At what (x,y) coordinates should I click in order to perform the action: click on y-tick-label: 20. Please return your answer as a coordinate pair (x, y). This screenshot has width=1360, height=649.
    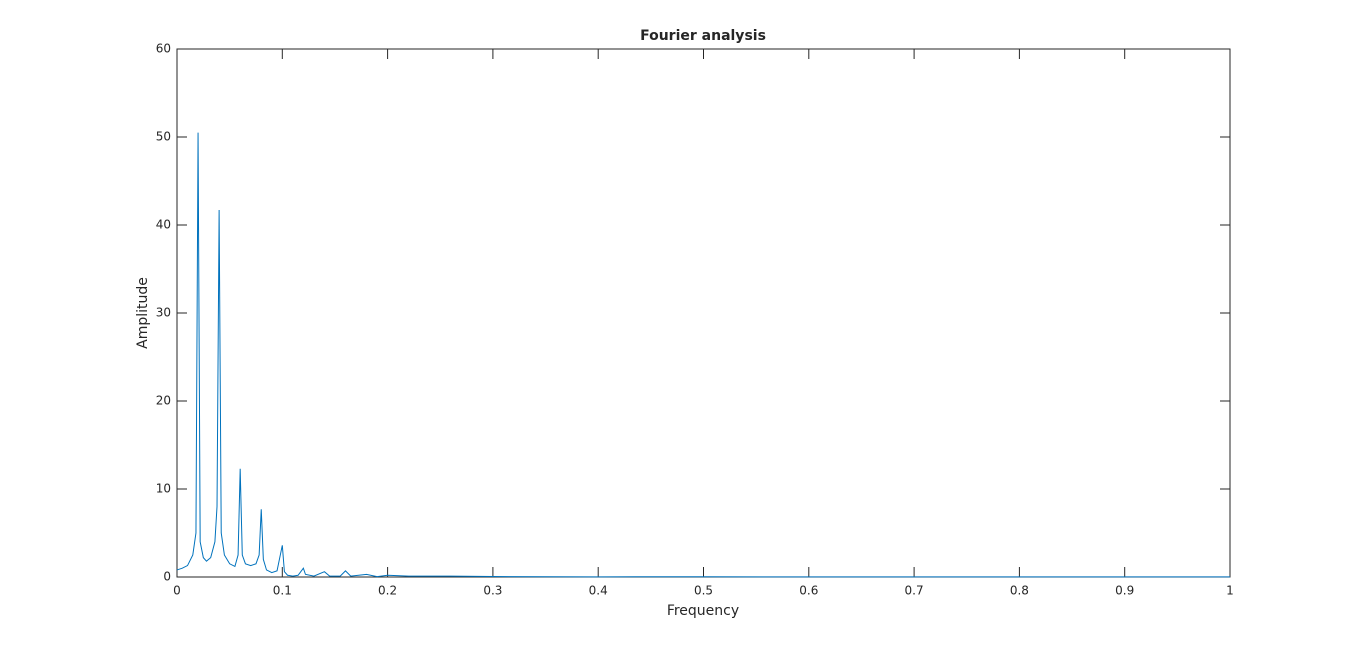
    Looking at the image, I should click on (163, 401).